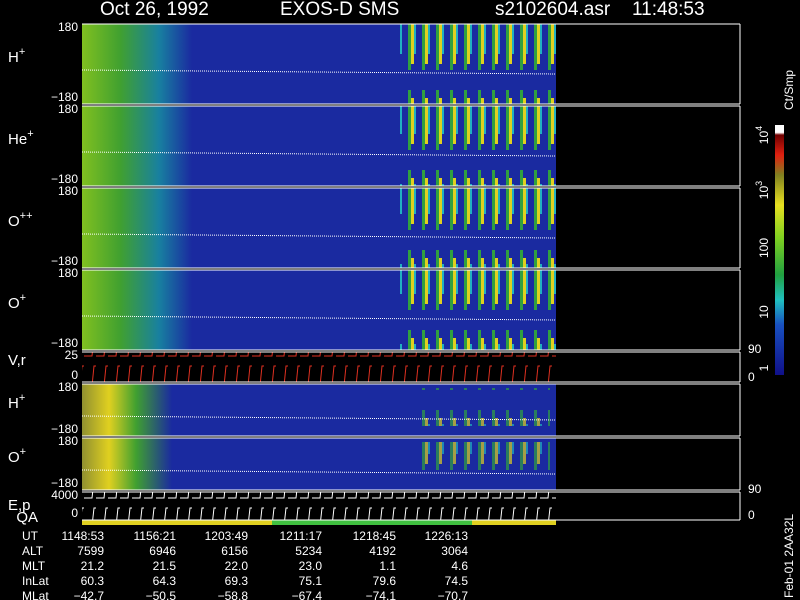  Describe the element at coordinates (779, 250) in the screenshot. I see `colorbar` at that location.